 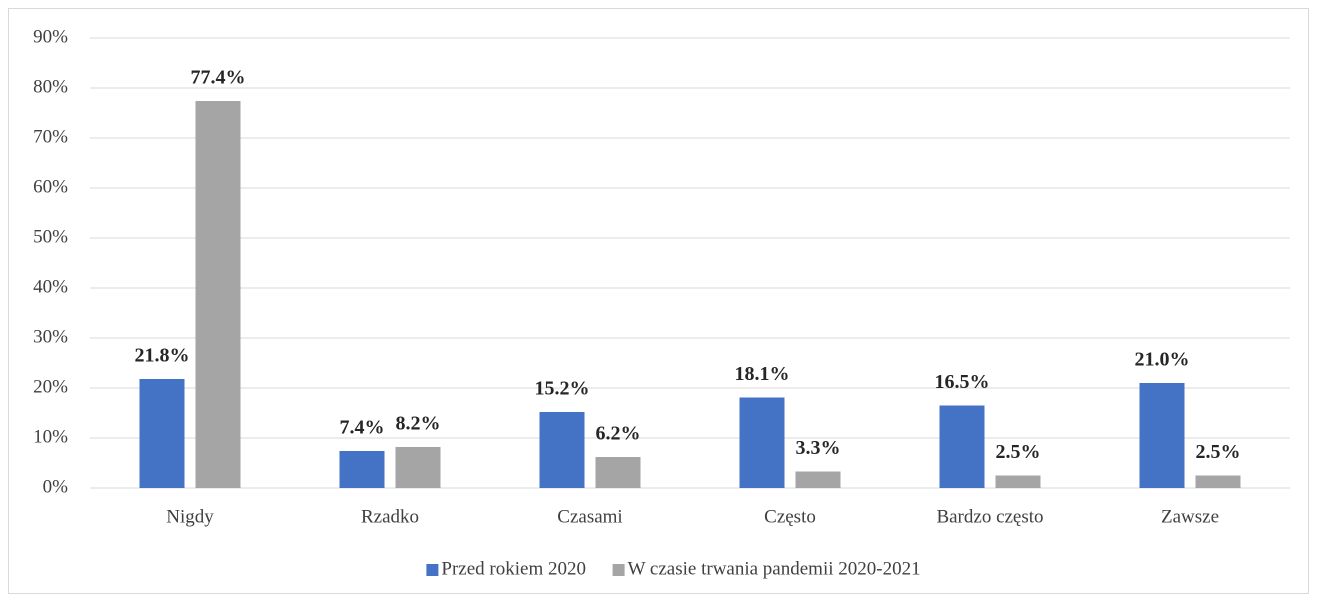 I want to click on value-label: 18.1%, so click(x=762, y=374).